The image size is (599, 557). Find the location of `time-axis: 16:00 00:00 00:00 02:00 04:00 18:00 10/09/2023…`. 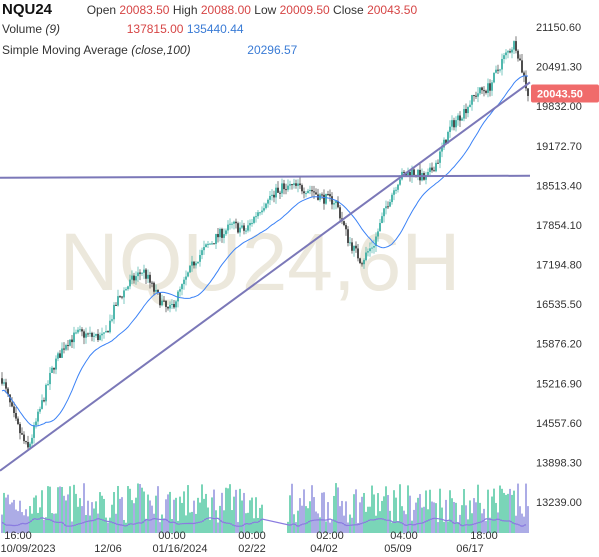

time-axis: 16:00 00:00 00:00 02:00 04:00 18:00 10/09/2023… is located at coordinates (248, 542).